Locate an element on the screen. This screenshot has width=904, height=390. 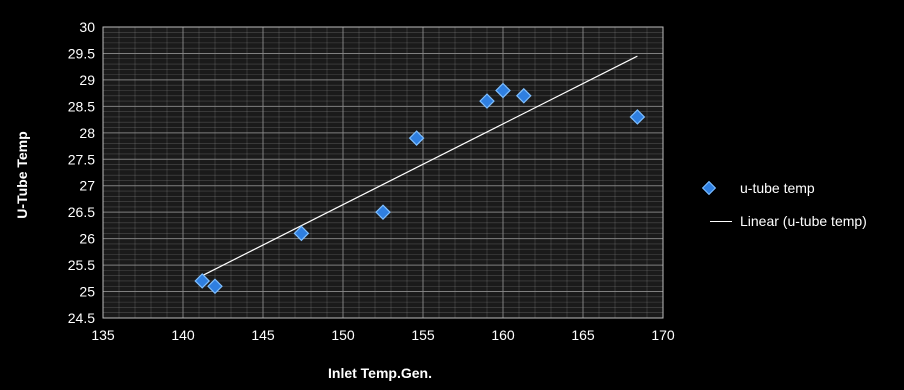
y-axis-title: U-Tube Temp is located at coordinates (22, 174).